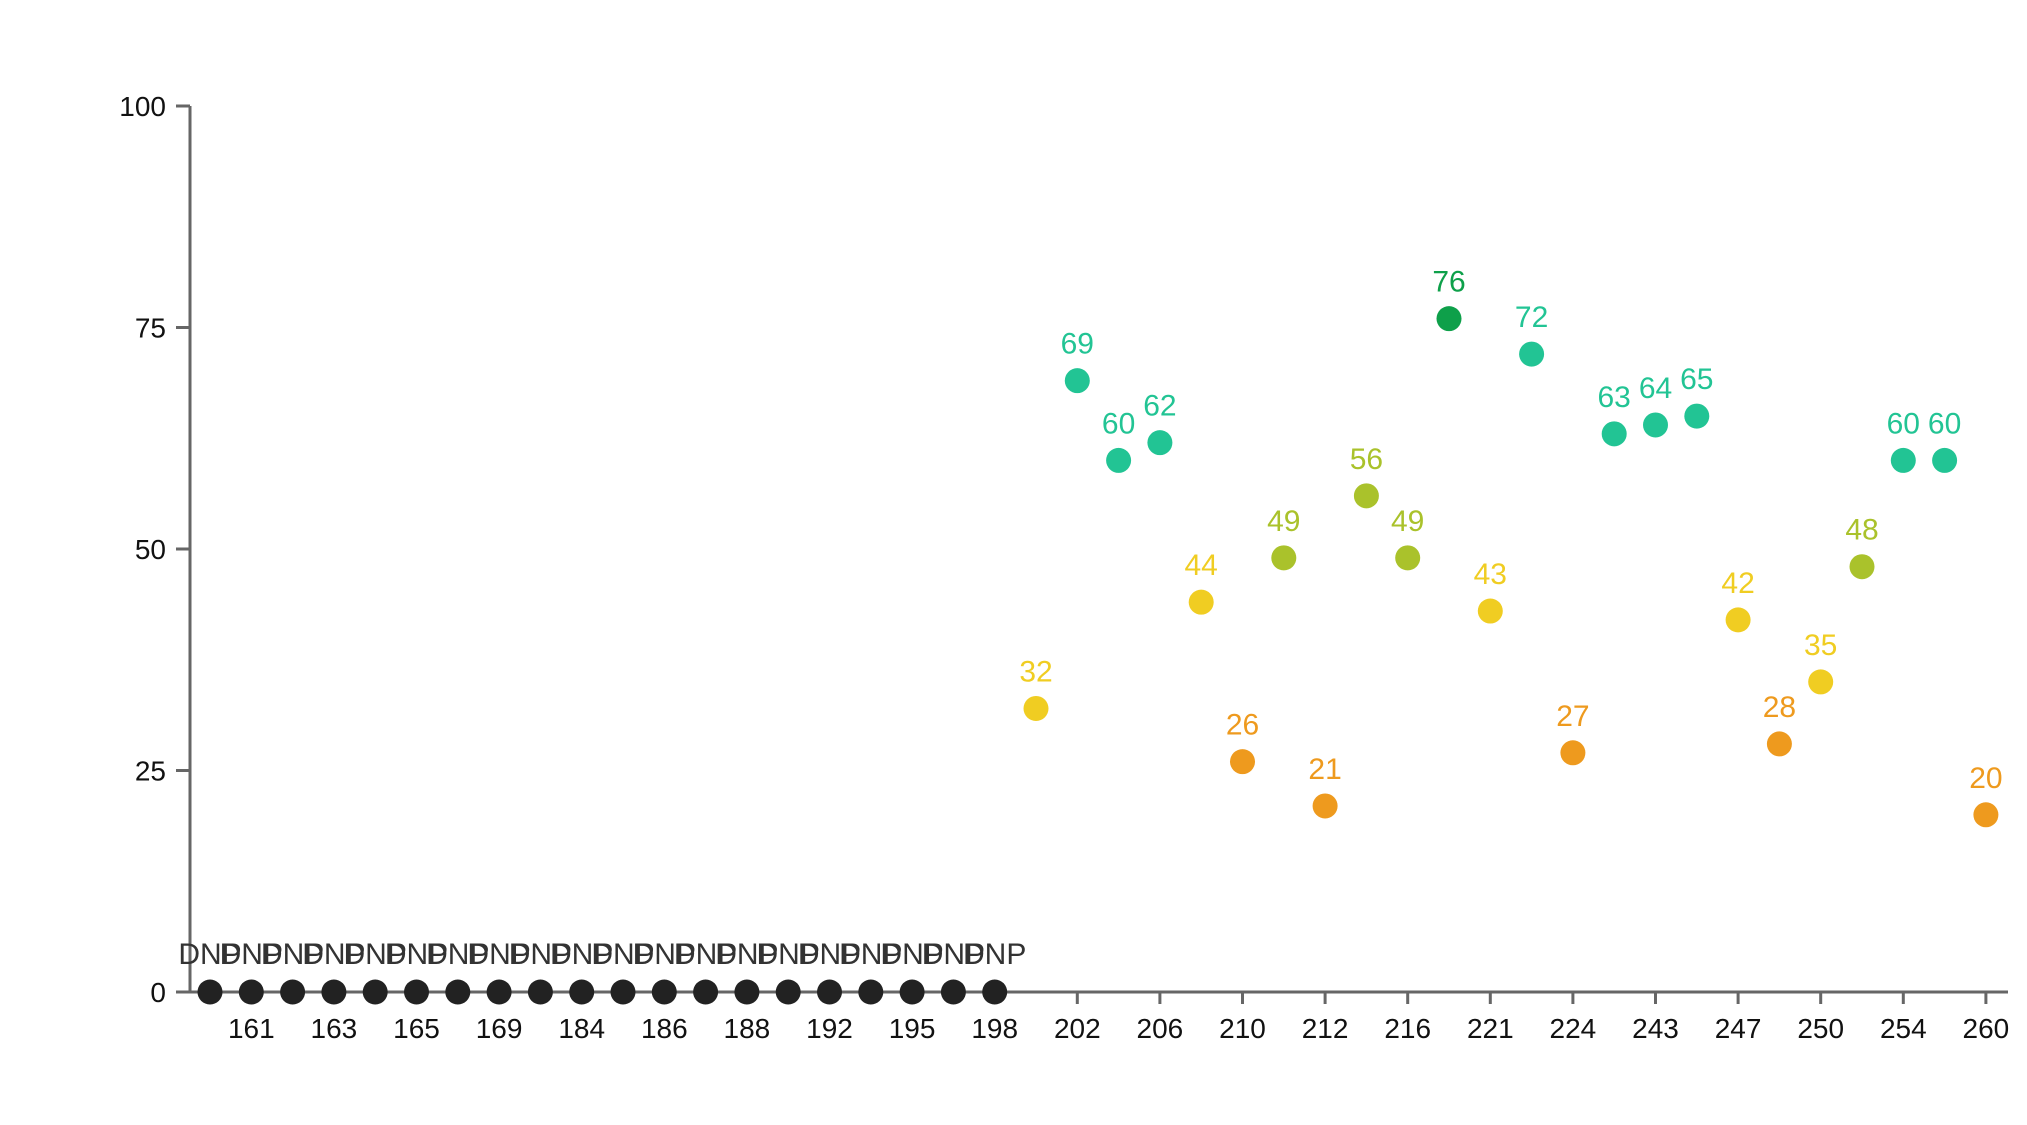 The height and width of the screenshot is (1125, 2027). I want to click on point-label: 21, so click(1324, 769).